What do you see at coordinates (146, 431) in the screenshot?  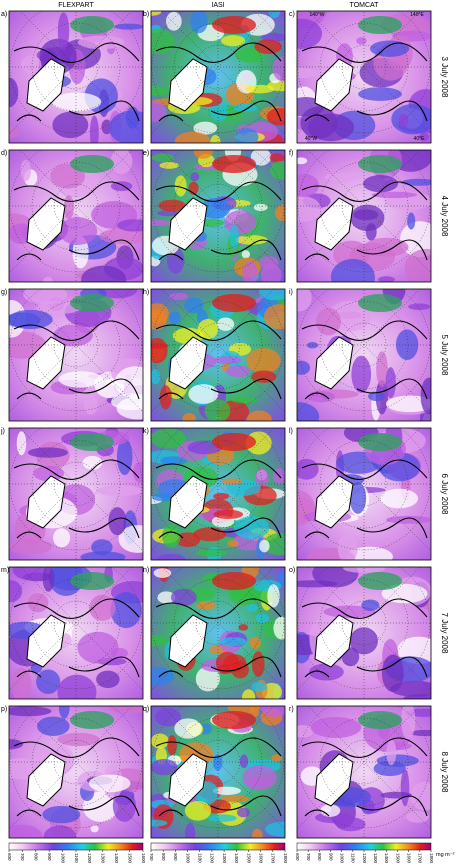 I see `panel-label: k)` at bounding box center [146, 431].